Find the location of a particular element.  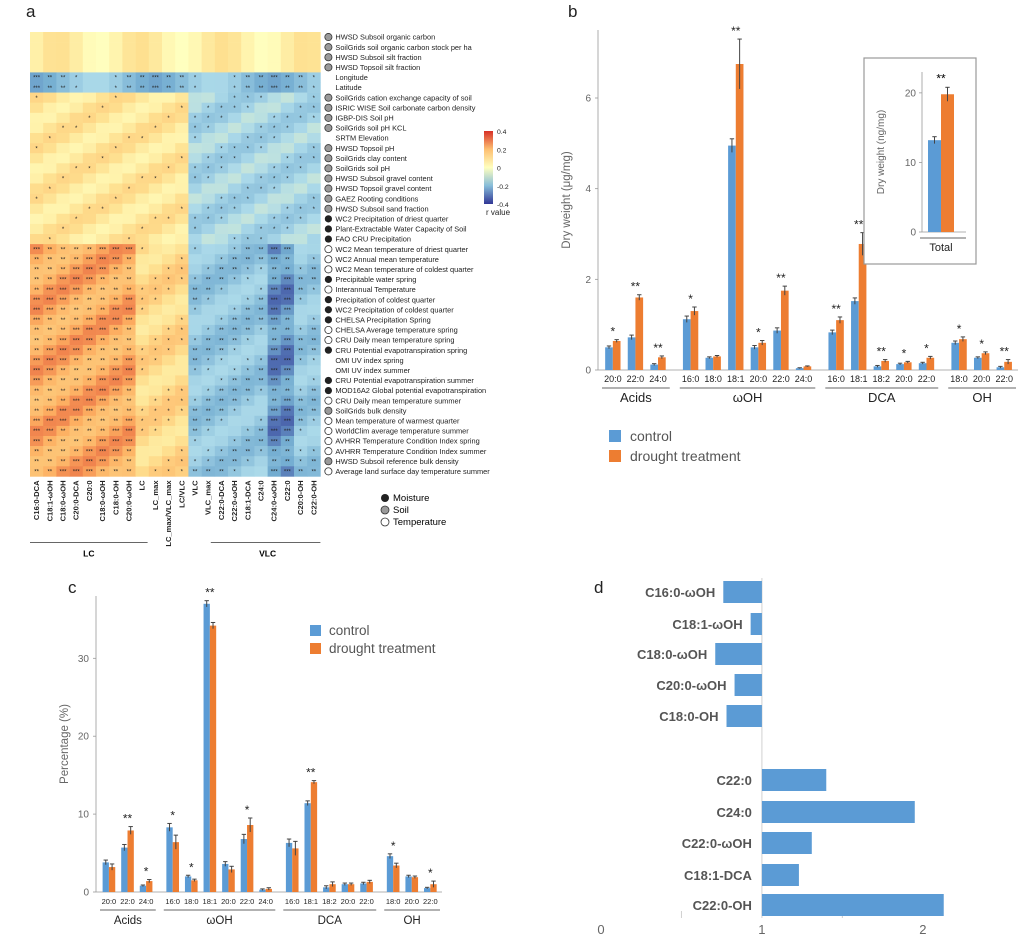

colorbar-tick-label: -0.4 is located at coordinates (503, 205).